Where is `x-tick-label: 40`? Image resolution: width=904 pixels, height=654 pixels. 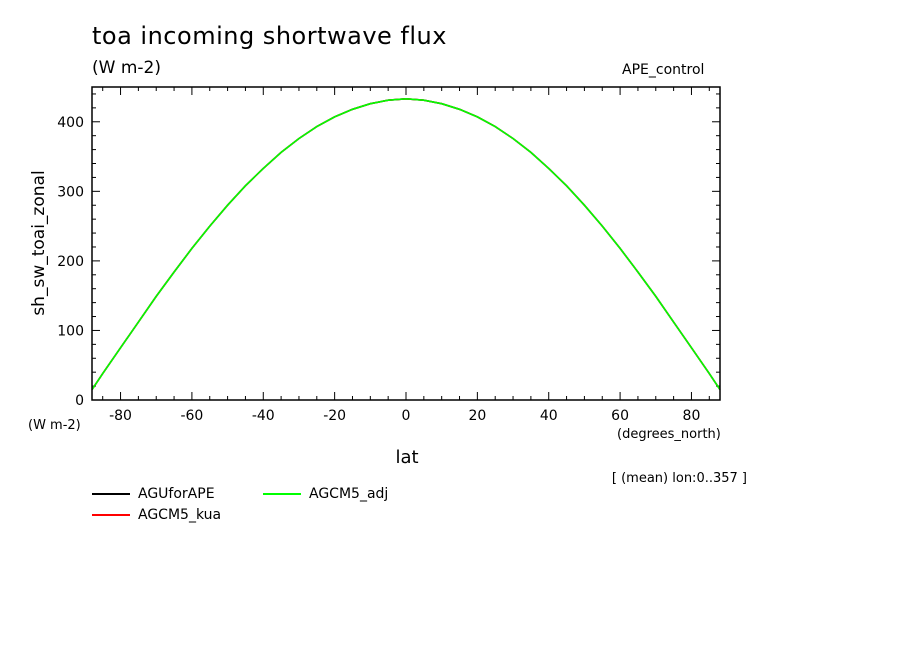
x-tick-label: 40 is located at coordinates (549, 416).